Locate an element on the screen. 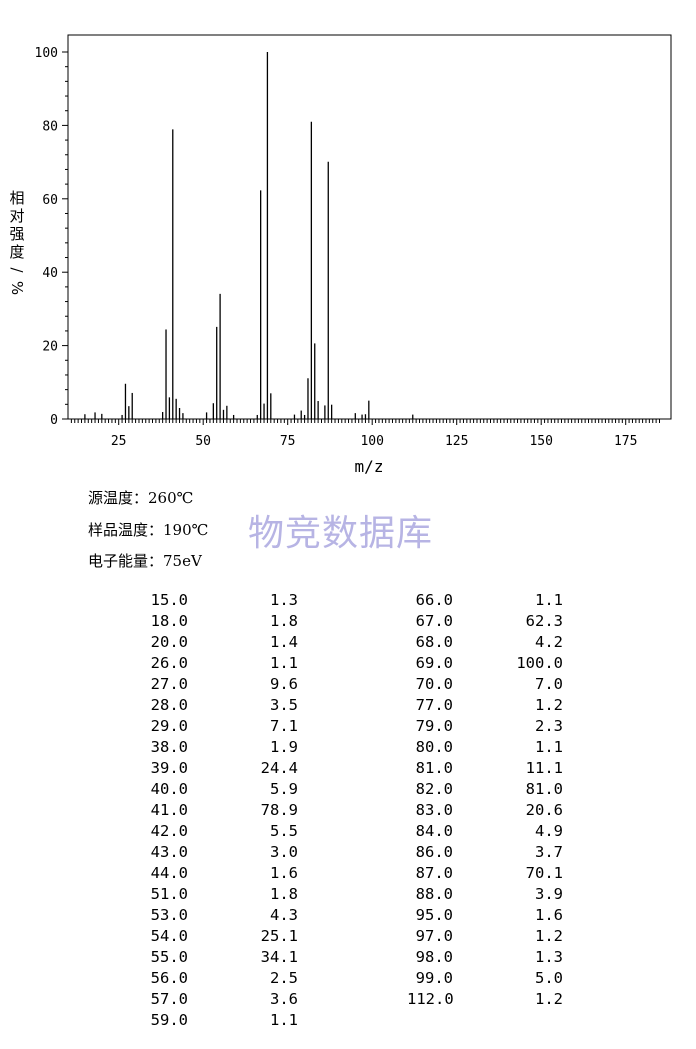 This screenshot has height=1049, width=696. mz-value: 66.0 is located at coordinates (434, 600).